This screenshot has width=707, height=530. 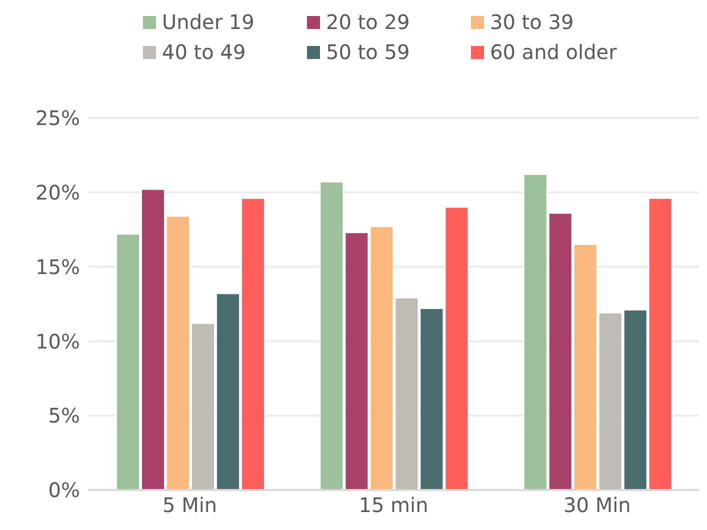 I want to click on y-tick-label: 25%, so click(x=58, y=118).